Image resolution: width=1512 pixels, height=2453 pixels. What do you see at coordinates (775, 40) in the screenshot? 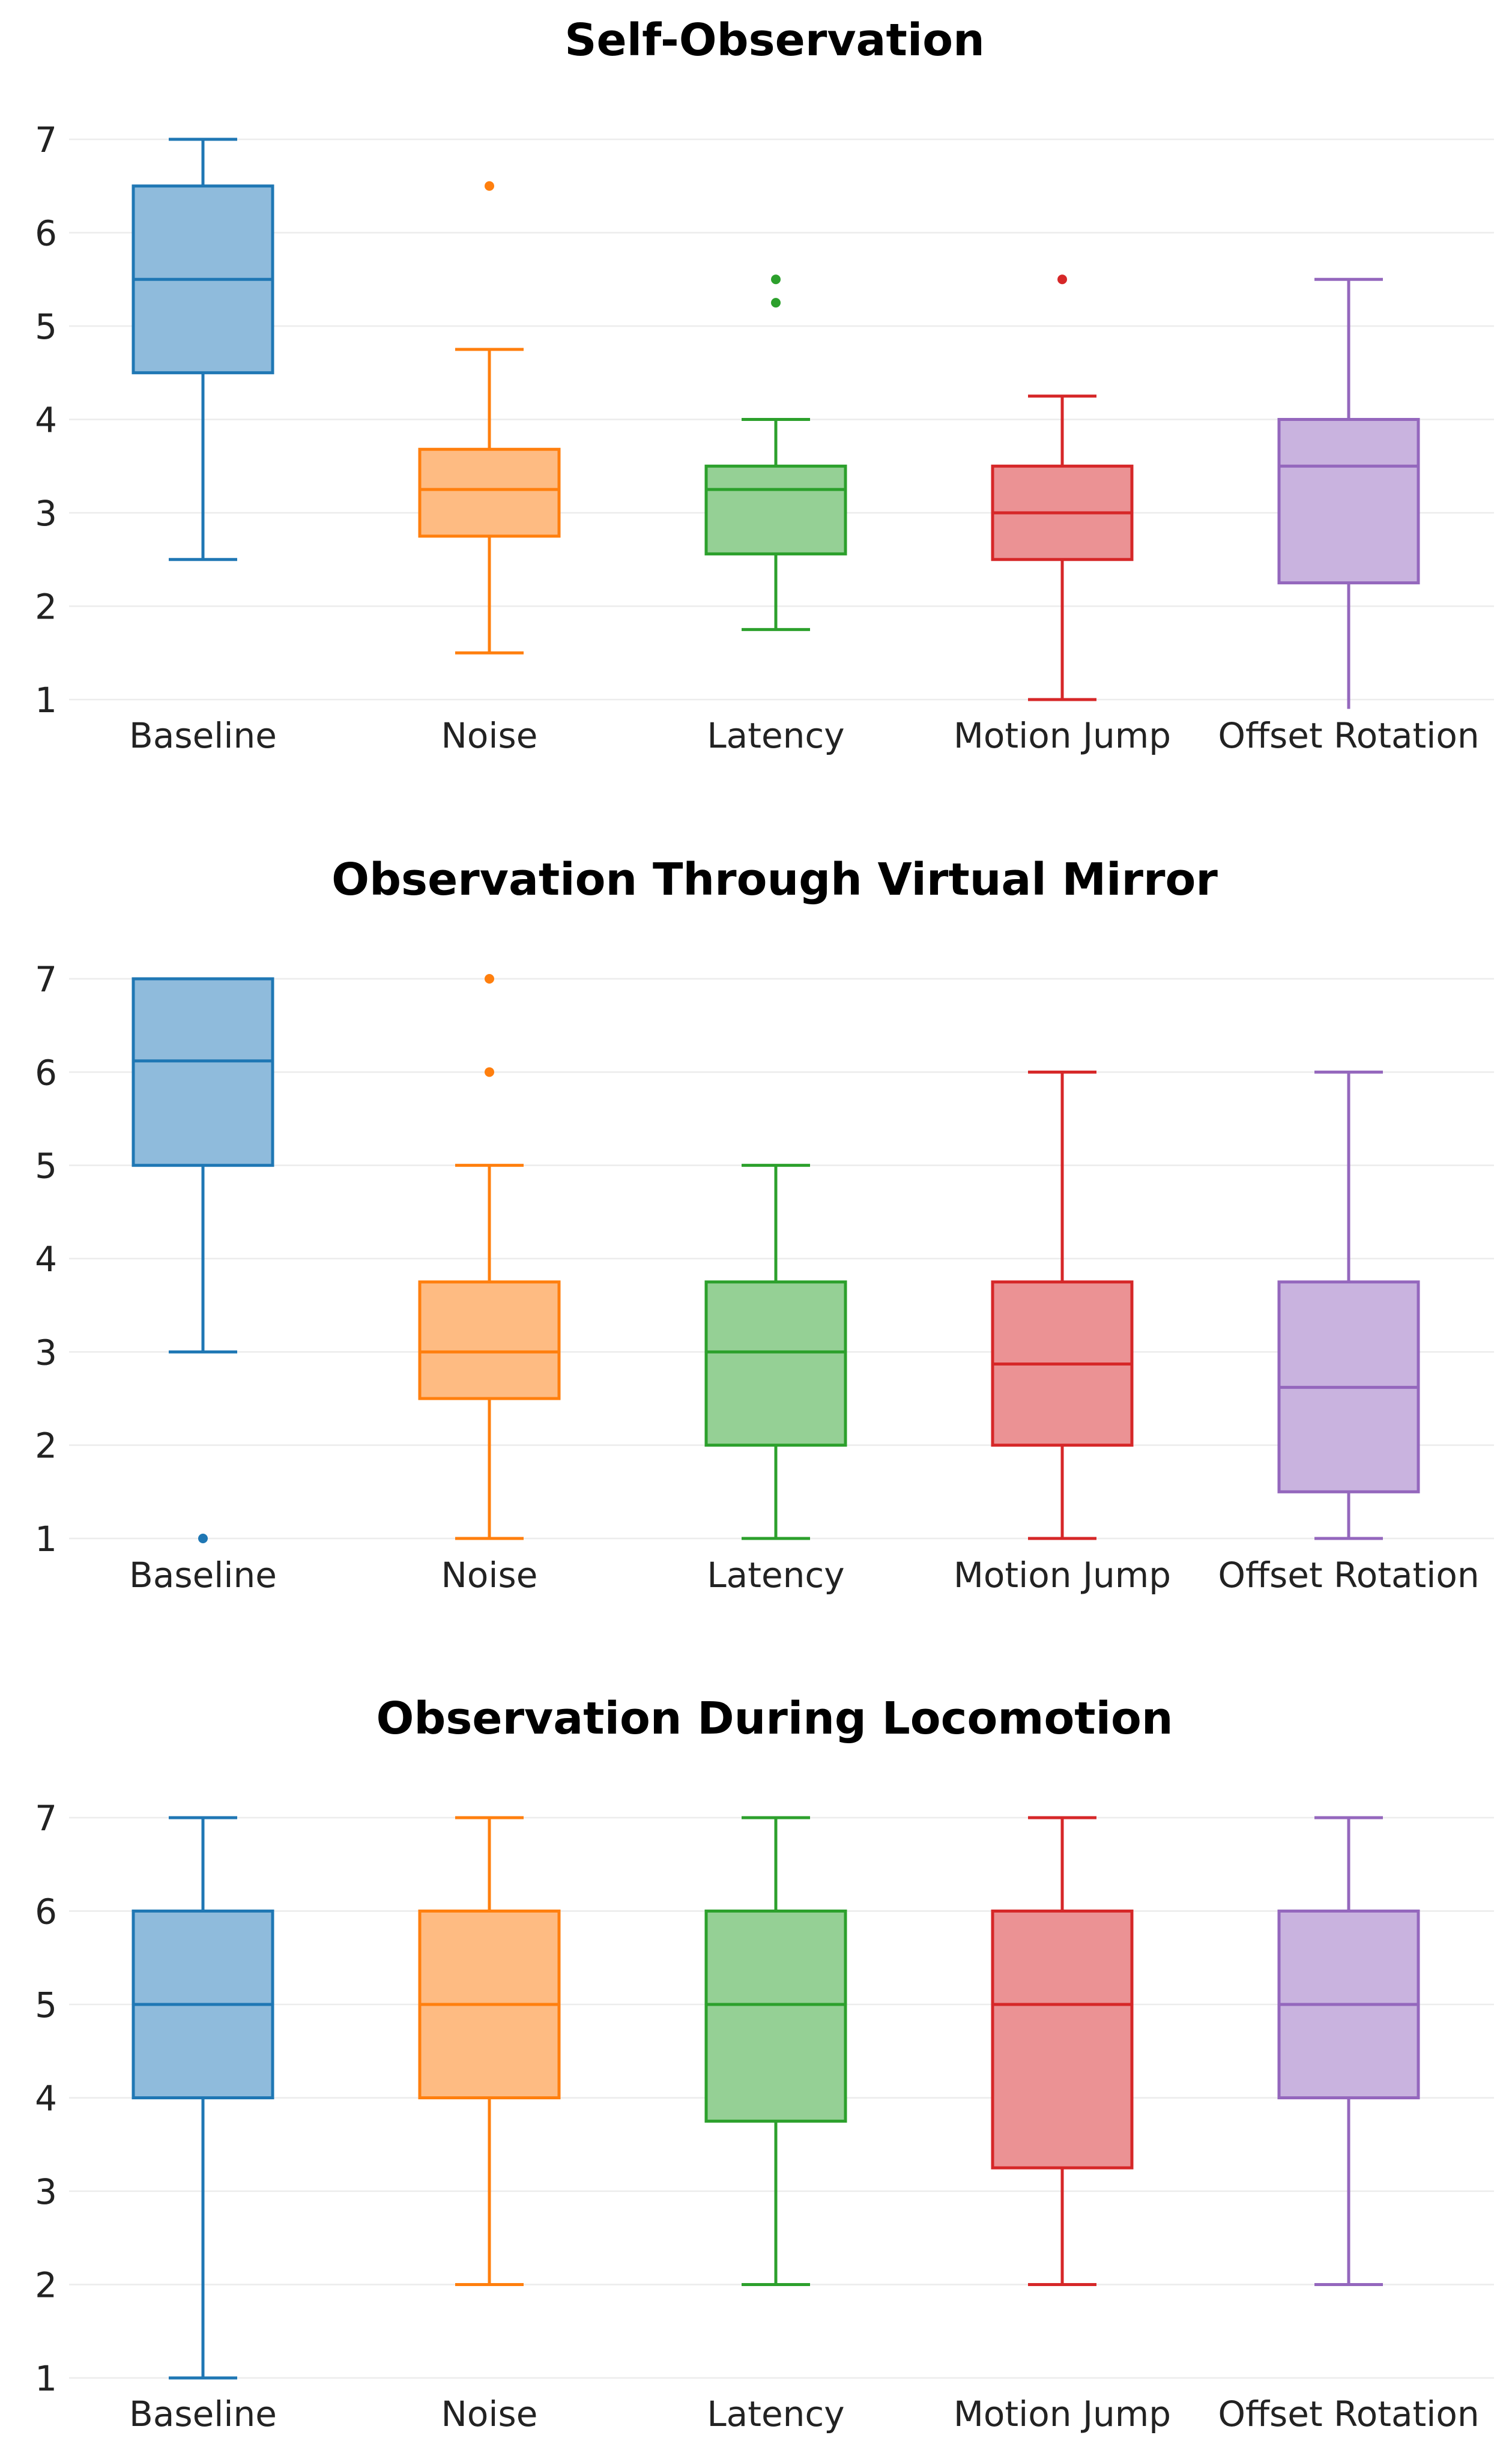
I see `chart-title: Self-Observation` at bounding box center [775, 40].